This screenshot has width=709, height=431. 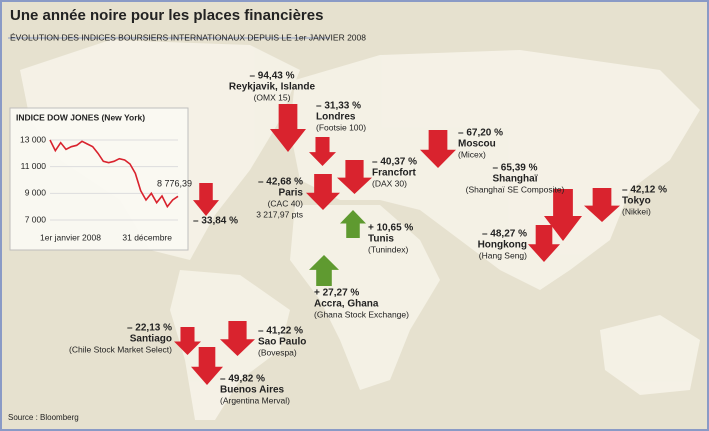 What do you see at coordinates (272, 97) in the screenshot?
I see `market-index: (OMX 15)` at bounding box center [272, 97].